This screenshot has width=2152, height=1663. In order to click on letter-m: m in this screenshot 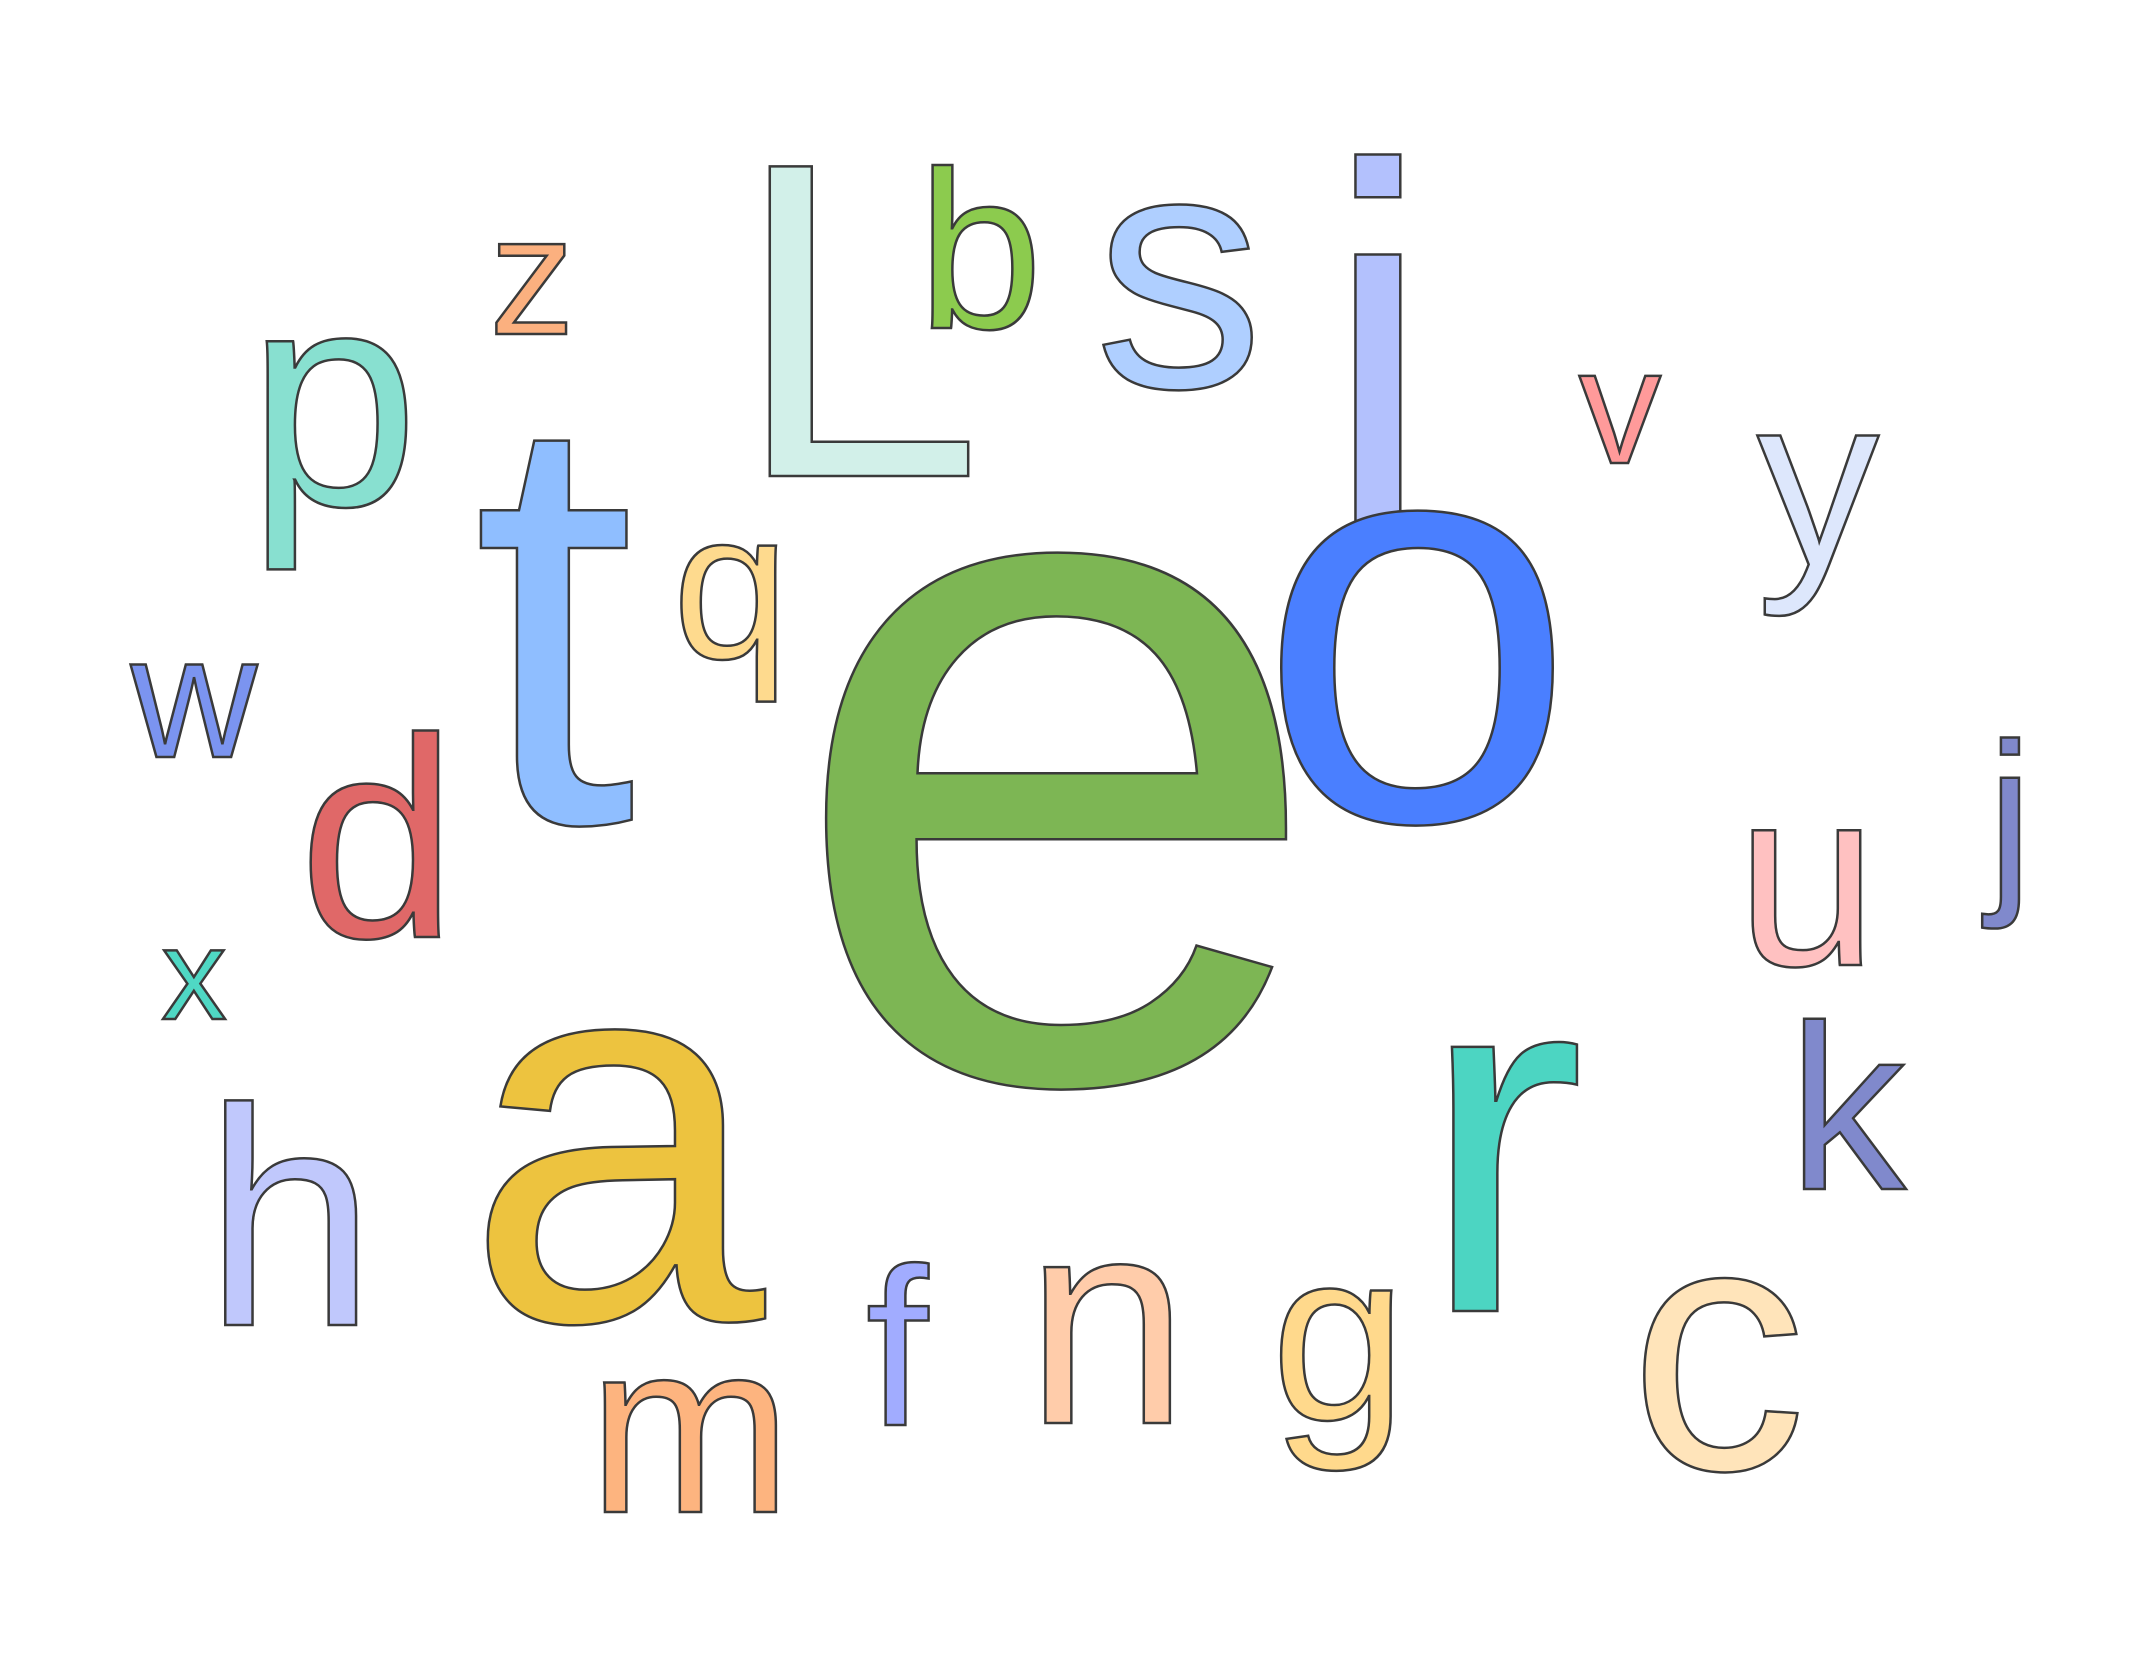, I will do `click(690, 1427)`.